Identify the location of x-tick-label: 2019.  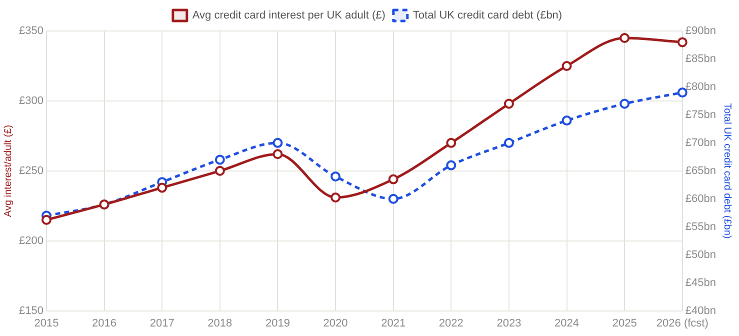
(277, 323).